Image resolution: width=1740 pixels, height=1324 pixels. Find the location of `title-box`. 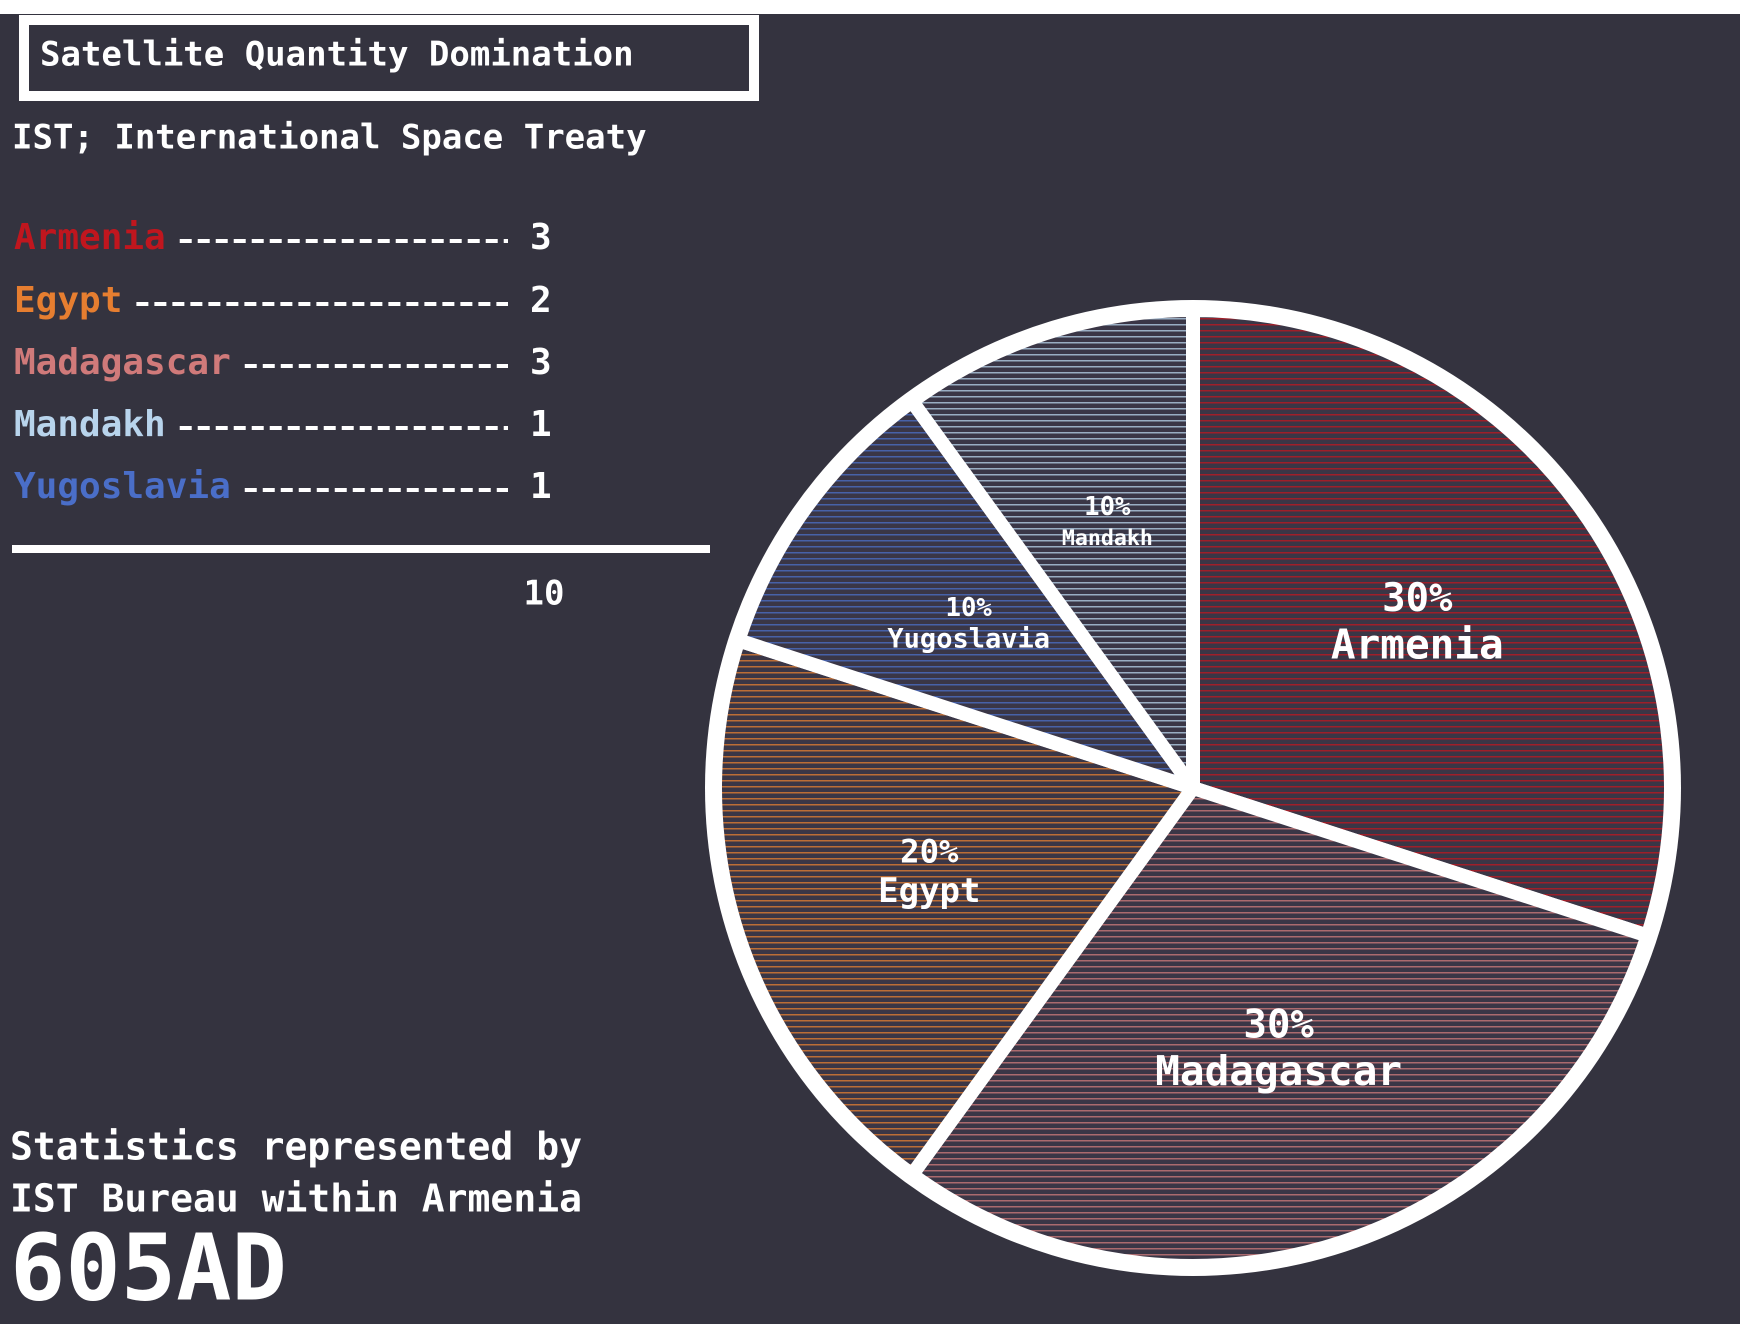

title-box is located at coordinates (389, 58).